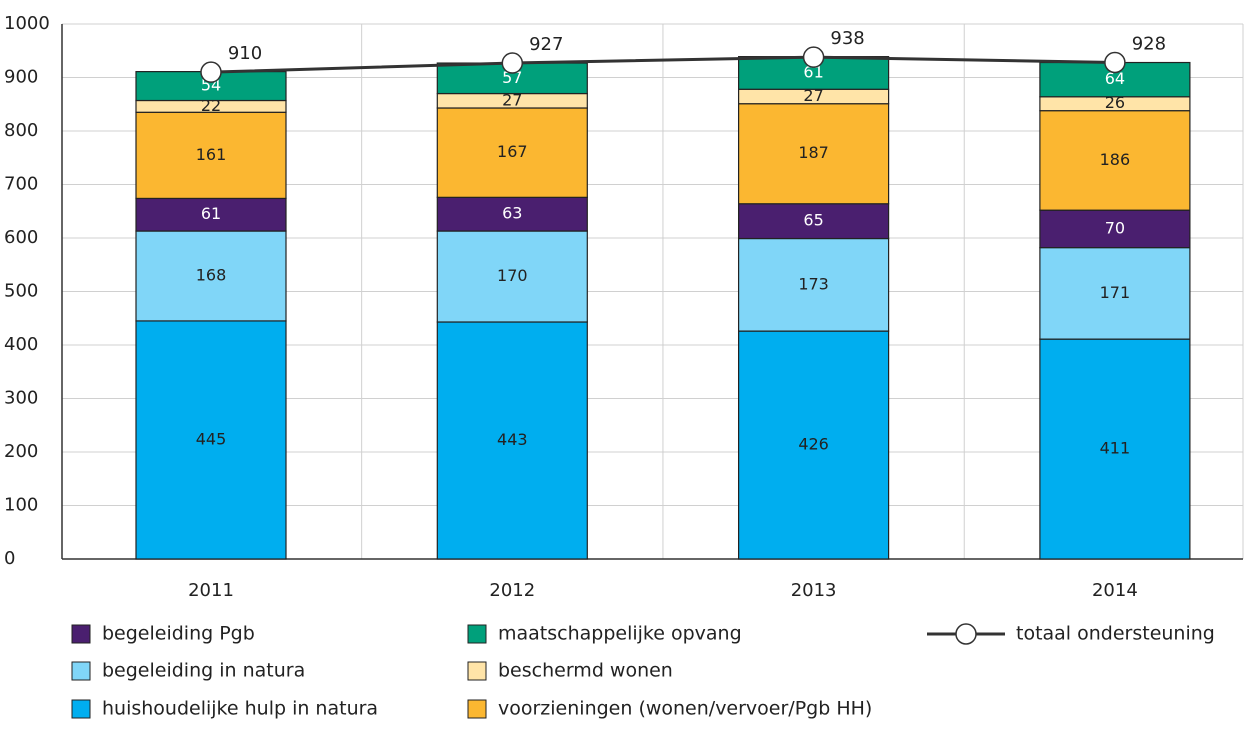  What do you see at coordinates (847, 38) in the screenshot?
I see `line-label: 938` at bounding box center [847, 38].